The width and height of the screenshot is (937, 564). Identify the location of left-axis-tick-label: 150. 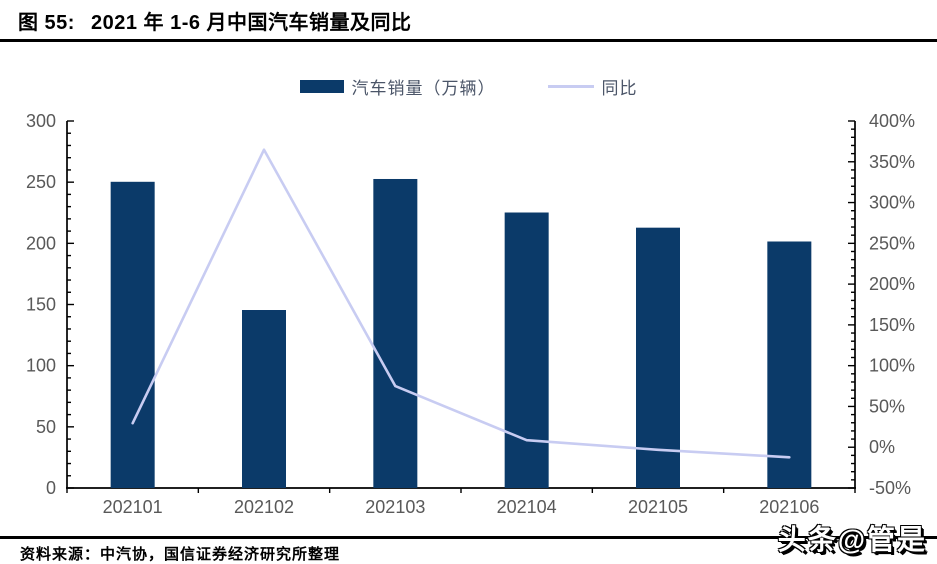
(41, 305).